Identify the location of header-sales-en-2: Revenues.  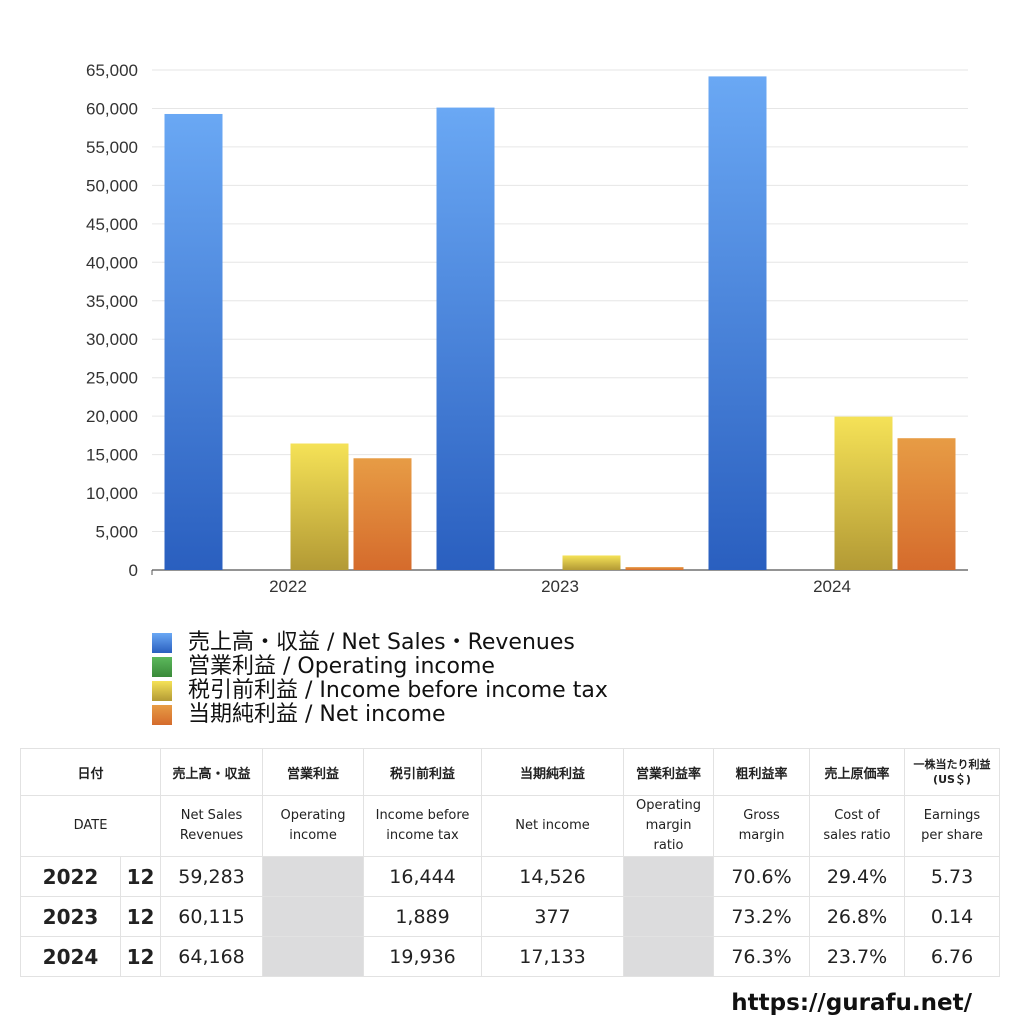
(211, 835).